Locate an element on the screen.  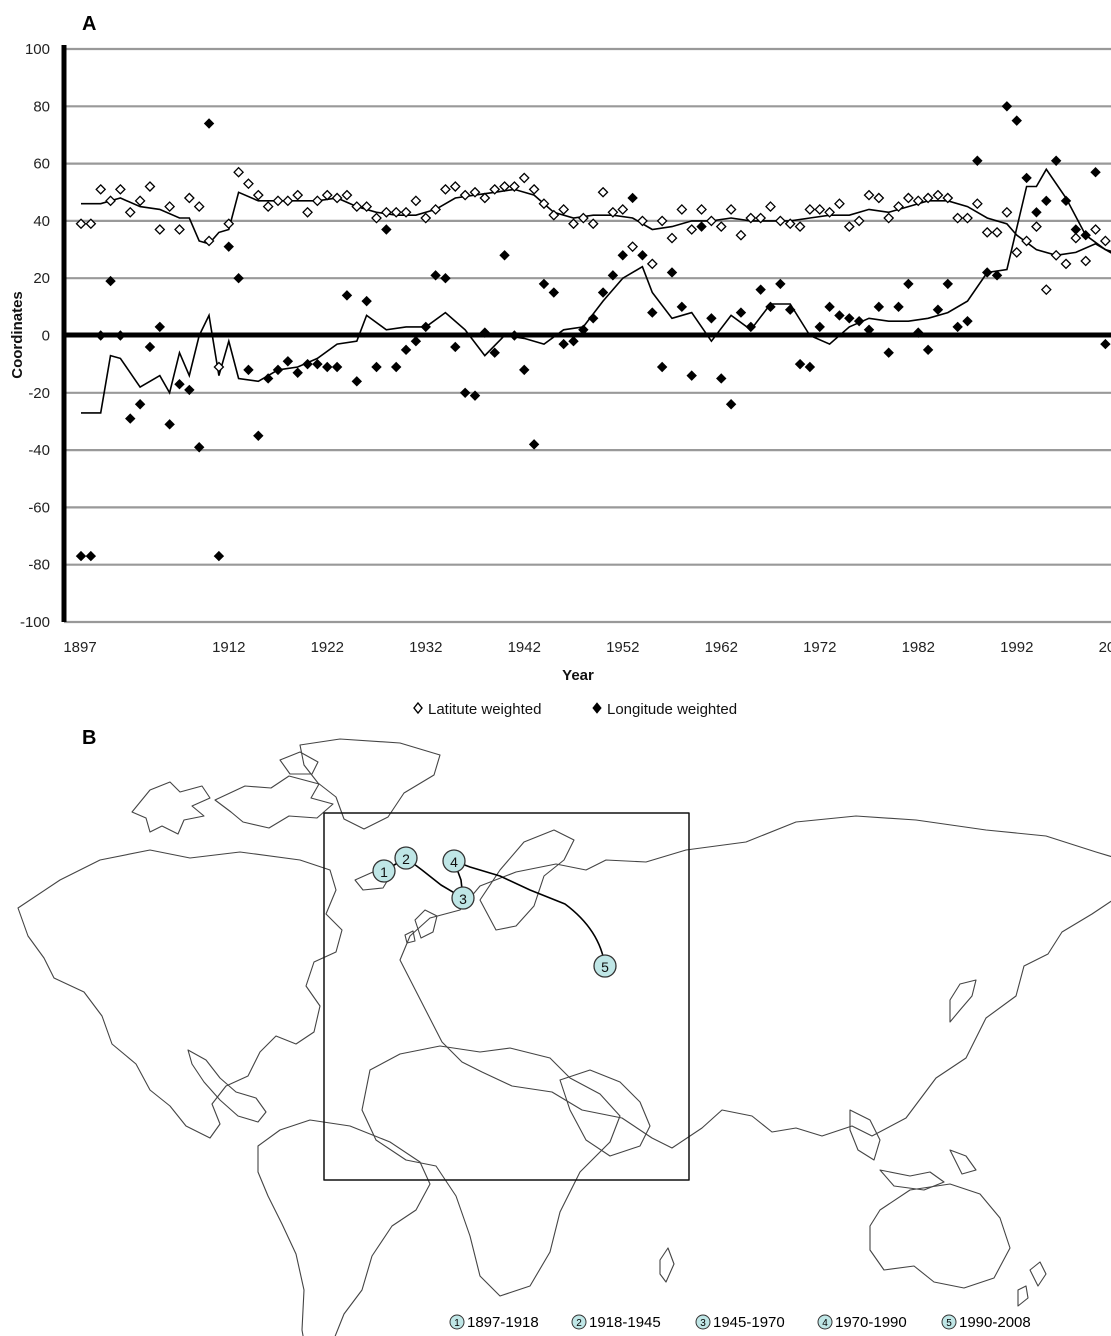
north-america is located at coordinates (180, 994).